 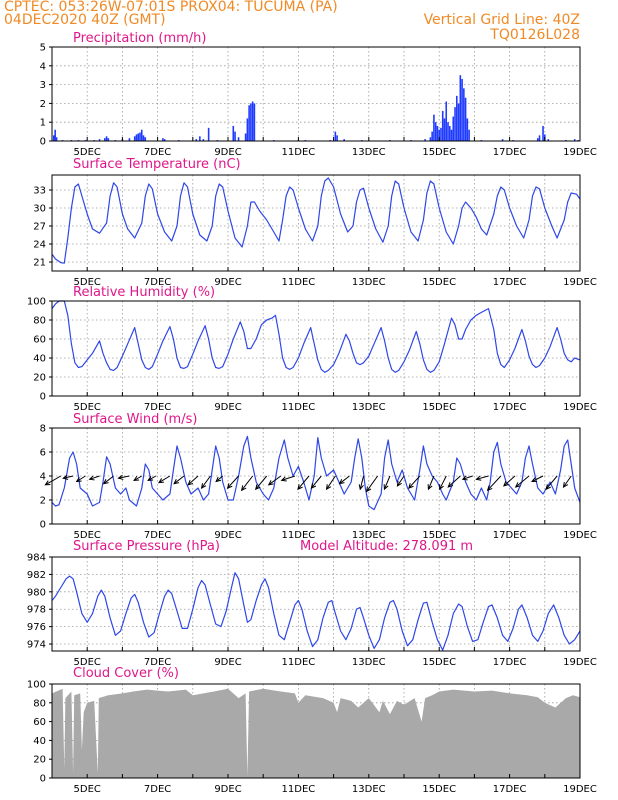 I want to click on temp-plot-area, so click(x=316, y=223).